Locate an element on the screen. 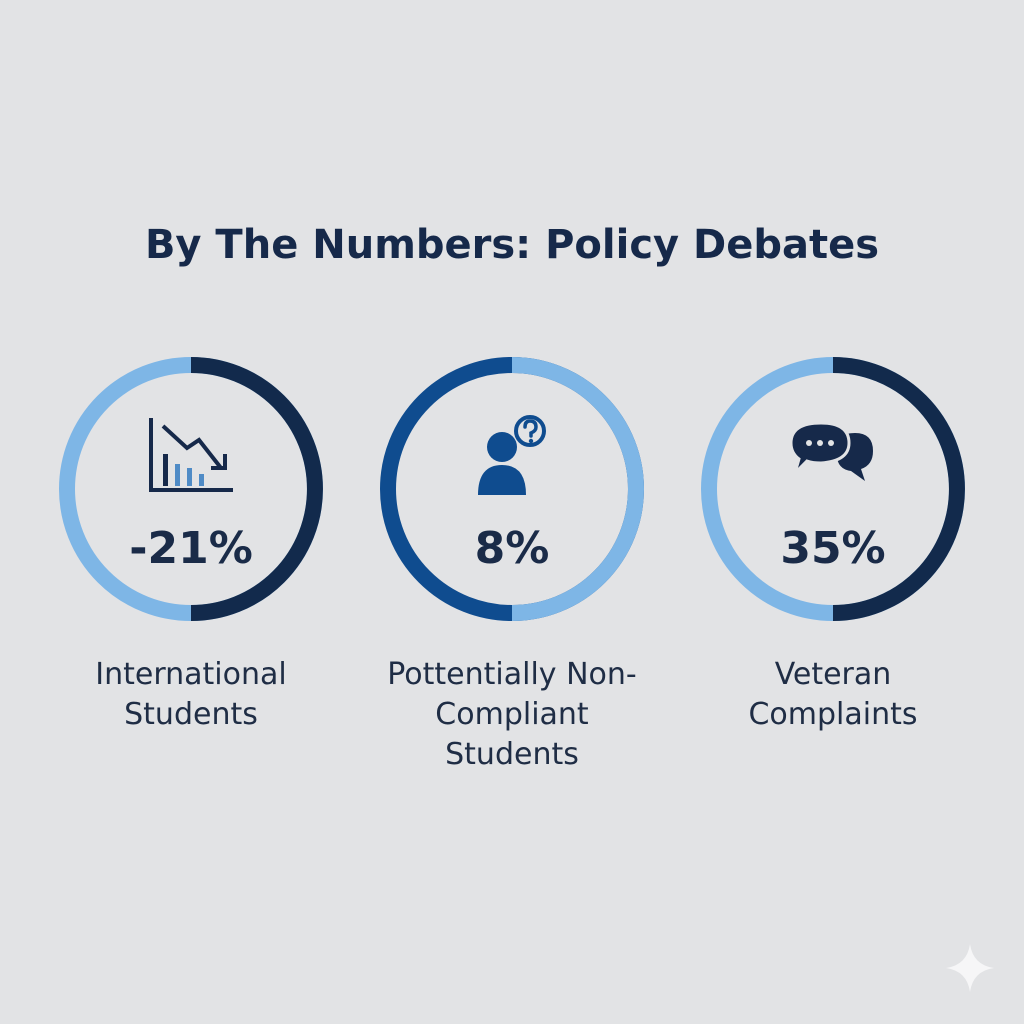 This screenshot has width=1024, height=1024. stat-label: International Students is located at coordinates (191, 695).